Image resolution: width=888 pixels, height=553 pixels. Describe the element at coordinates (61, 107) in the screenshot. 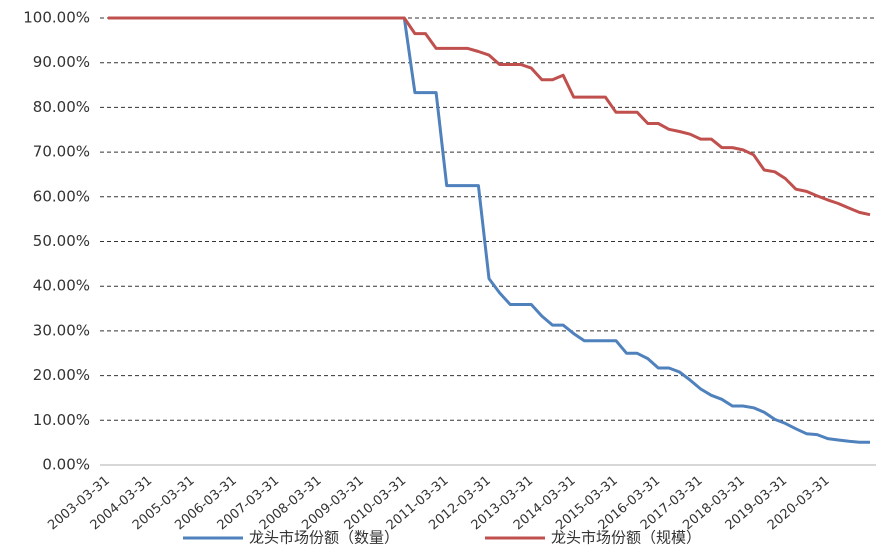

I see `y-tick-label: 80.00%` at that location.